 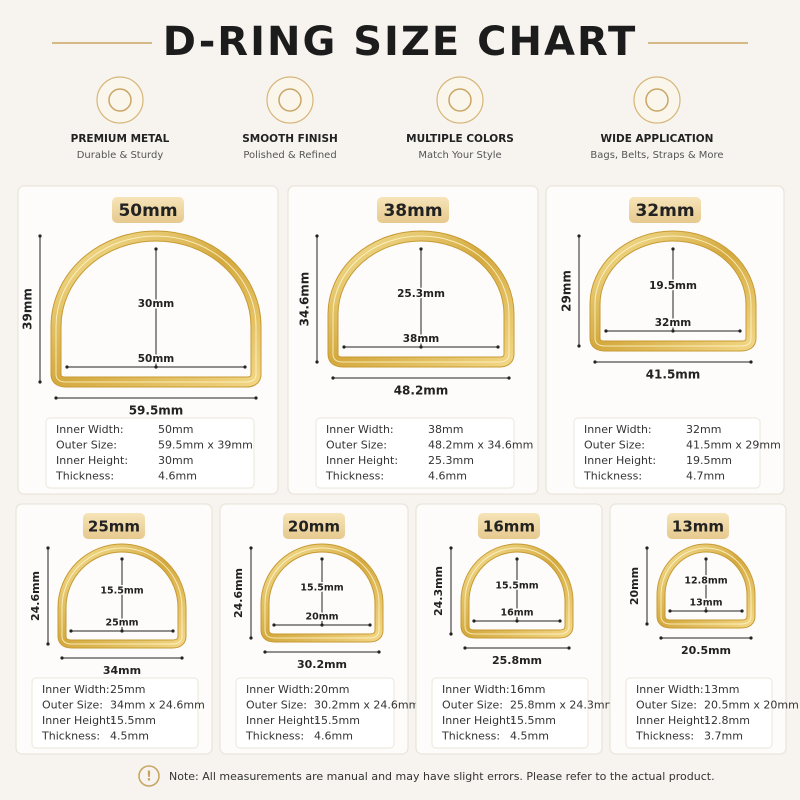 What do you see at coordinates (331, 689) in the screenshot?
I see `spec-value: 20mm` at bounding box center [331, 689].